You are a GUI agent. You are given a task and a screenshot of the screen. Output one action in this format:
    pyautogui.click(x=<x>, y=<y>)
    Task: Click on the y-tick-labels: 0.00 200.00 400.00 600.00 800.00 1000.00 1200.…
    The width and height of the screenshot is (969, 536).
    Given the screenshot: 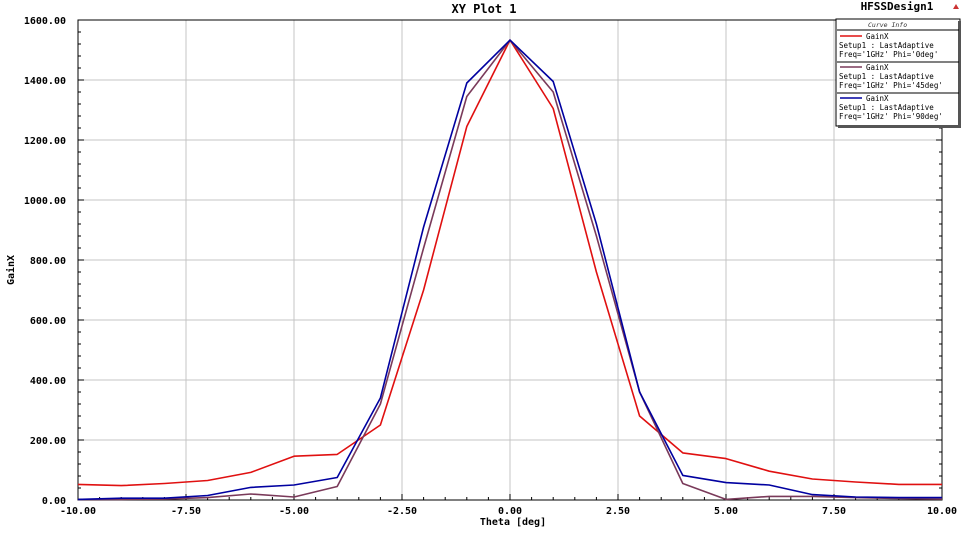 What is the action you would take?
    pyautogui.click(x=45, y=261)
    